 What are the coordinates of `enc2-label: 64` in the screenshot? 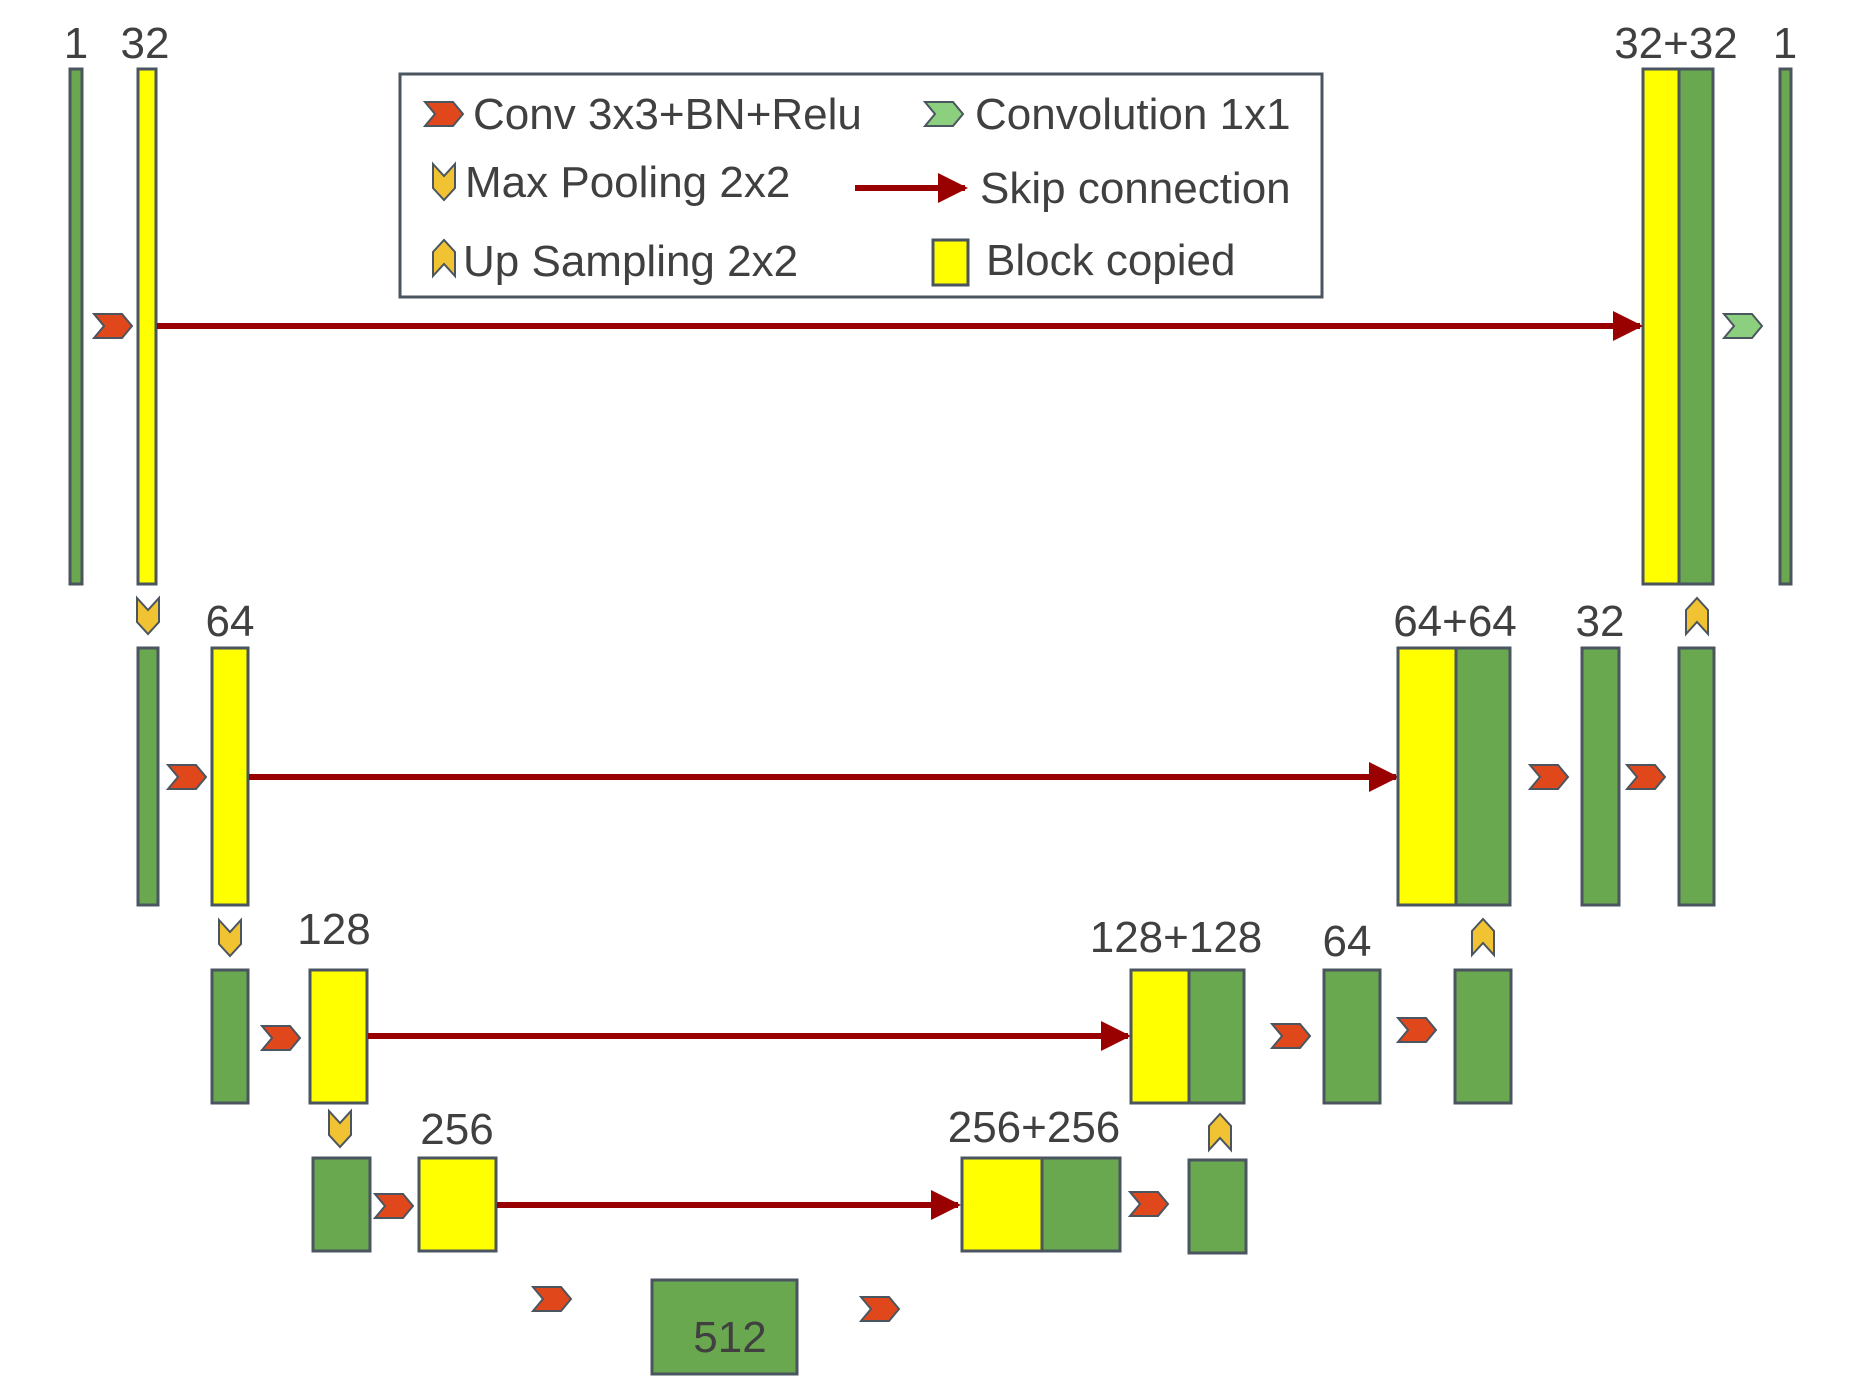 It's located at (230, 621).